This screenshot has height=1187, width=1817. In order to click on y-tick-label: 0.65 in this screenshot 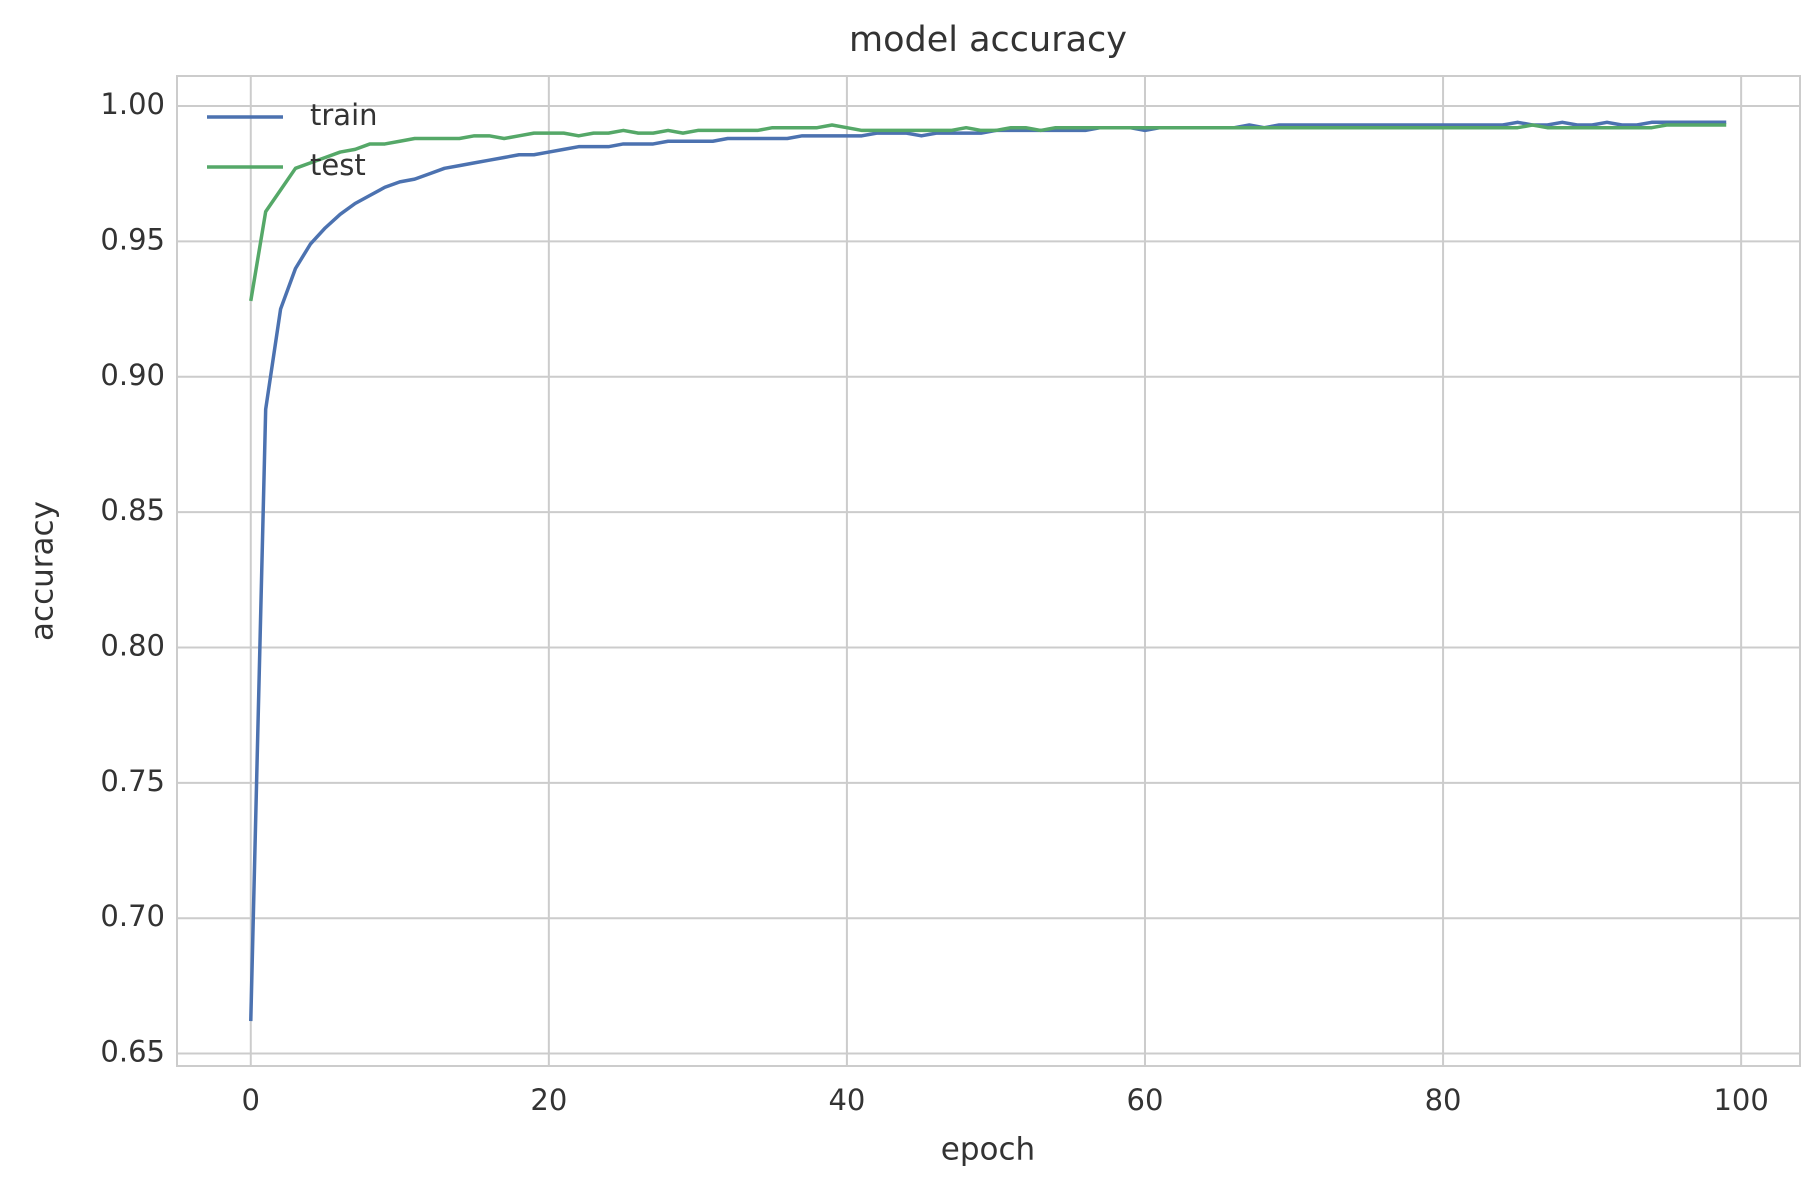, I will do `click(132, 1052)`.